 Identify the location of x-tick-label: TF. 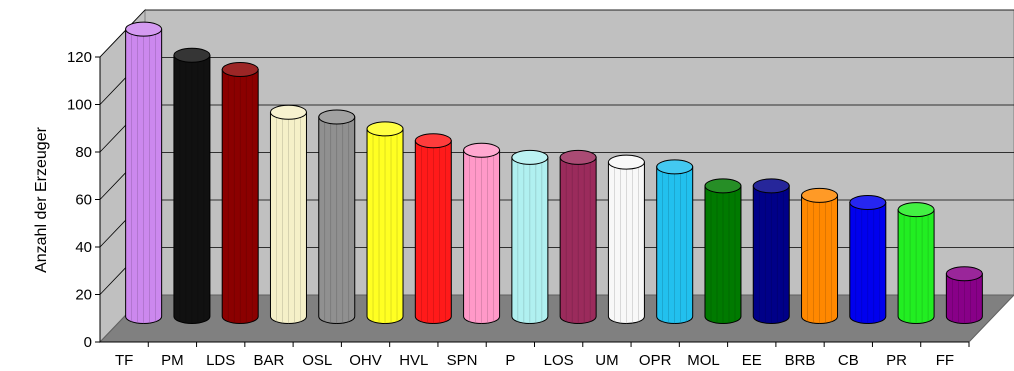
(124, 360).